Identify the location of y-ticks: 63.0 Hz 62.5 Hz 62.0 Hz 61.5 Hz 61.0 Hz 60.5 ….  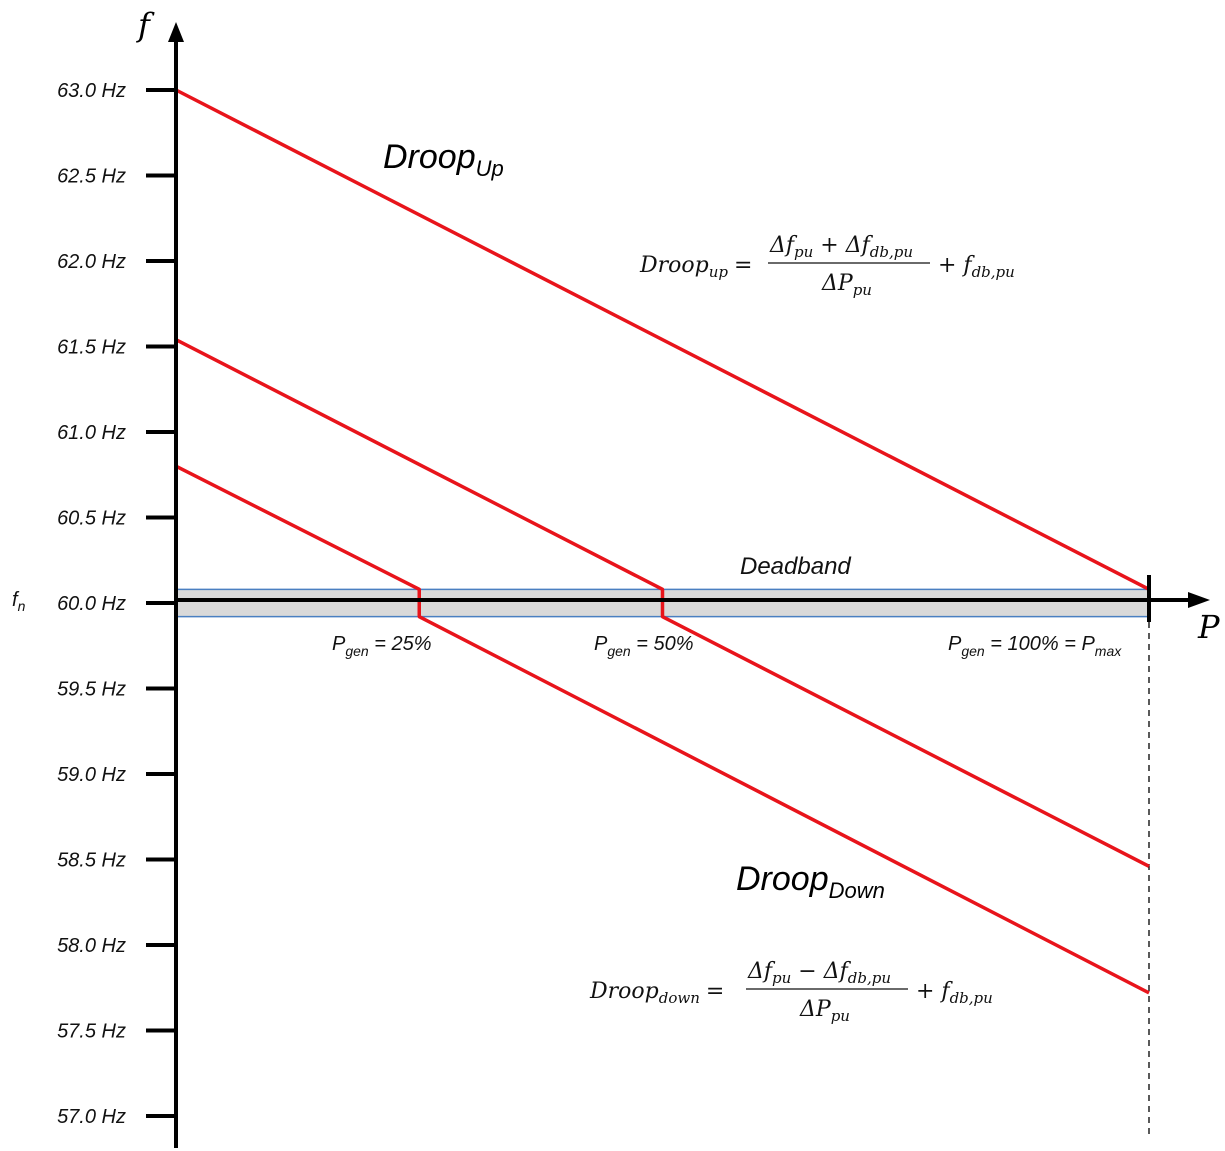
(116, 604).